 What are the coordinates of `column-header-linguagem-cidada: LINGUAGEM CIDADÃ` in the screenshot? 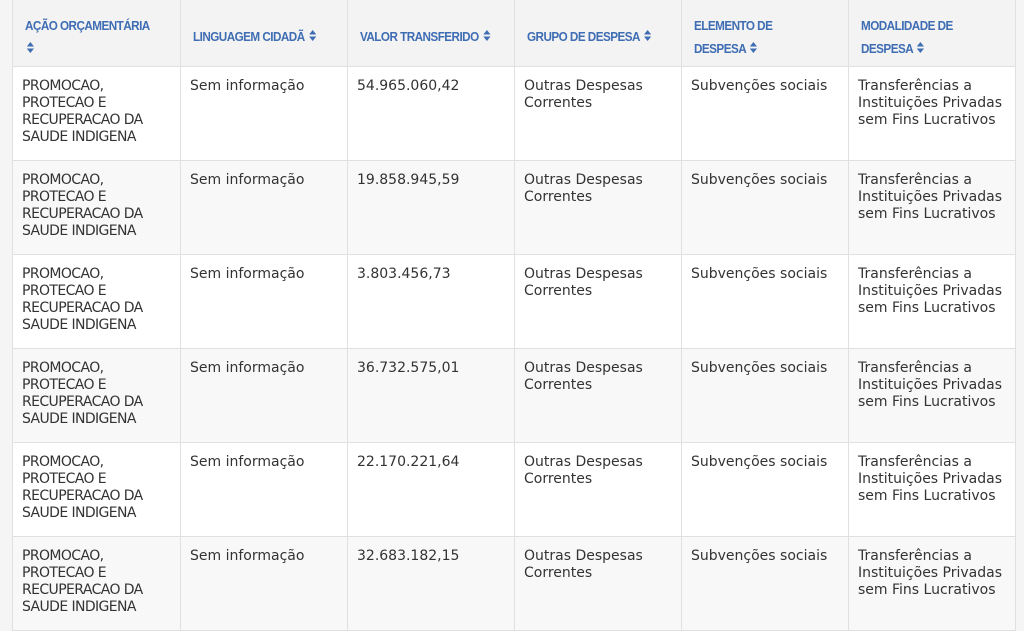 It's located at (264, 33).